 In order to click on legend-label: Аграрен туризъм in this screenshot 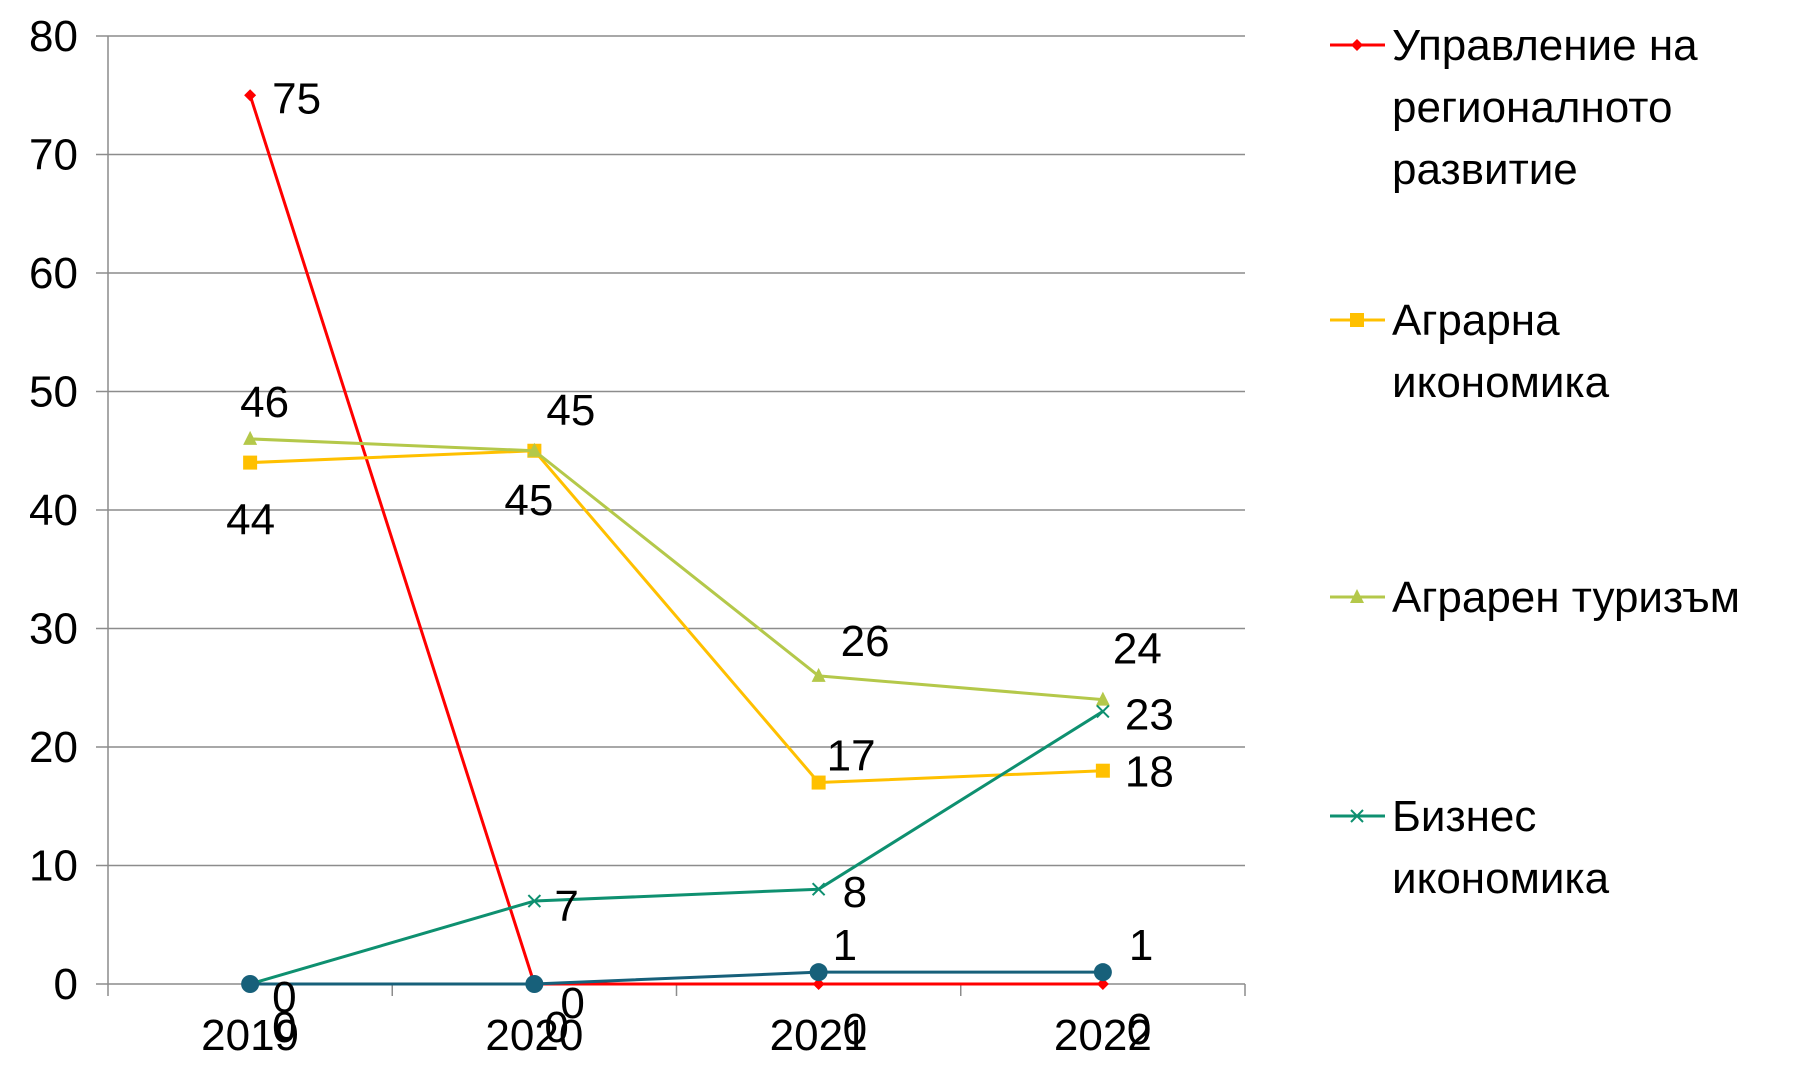, I will do `click(1566, 597)`.